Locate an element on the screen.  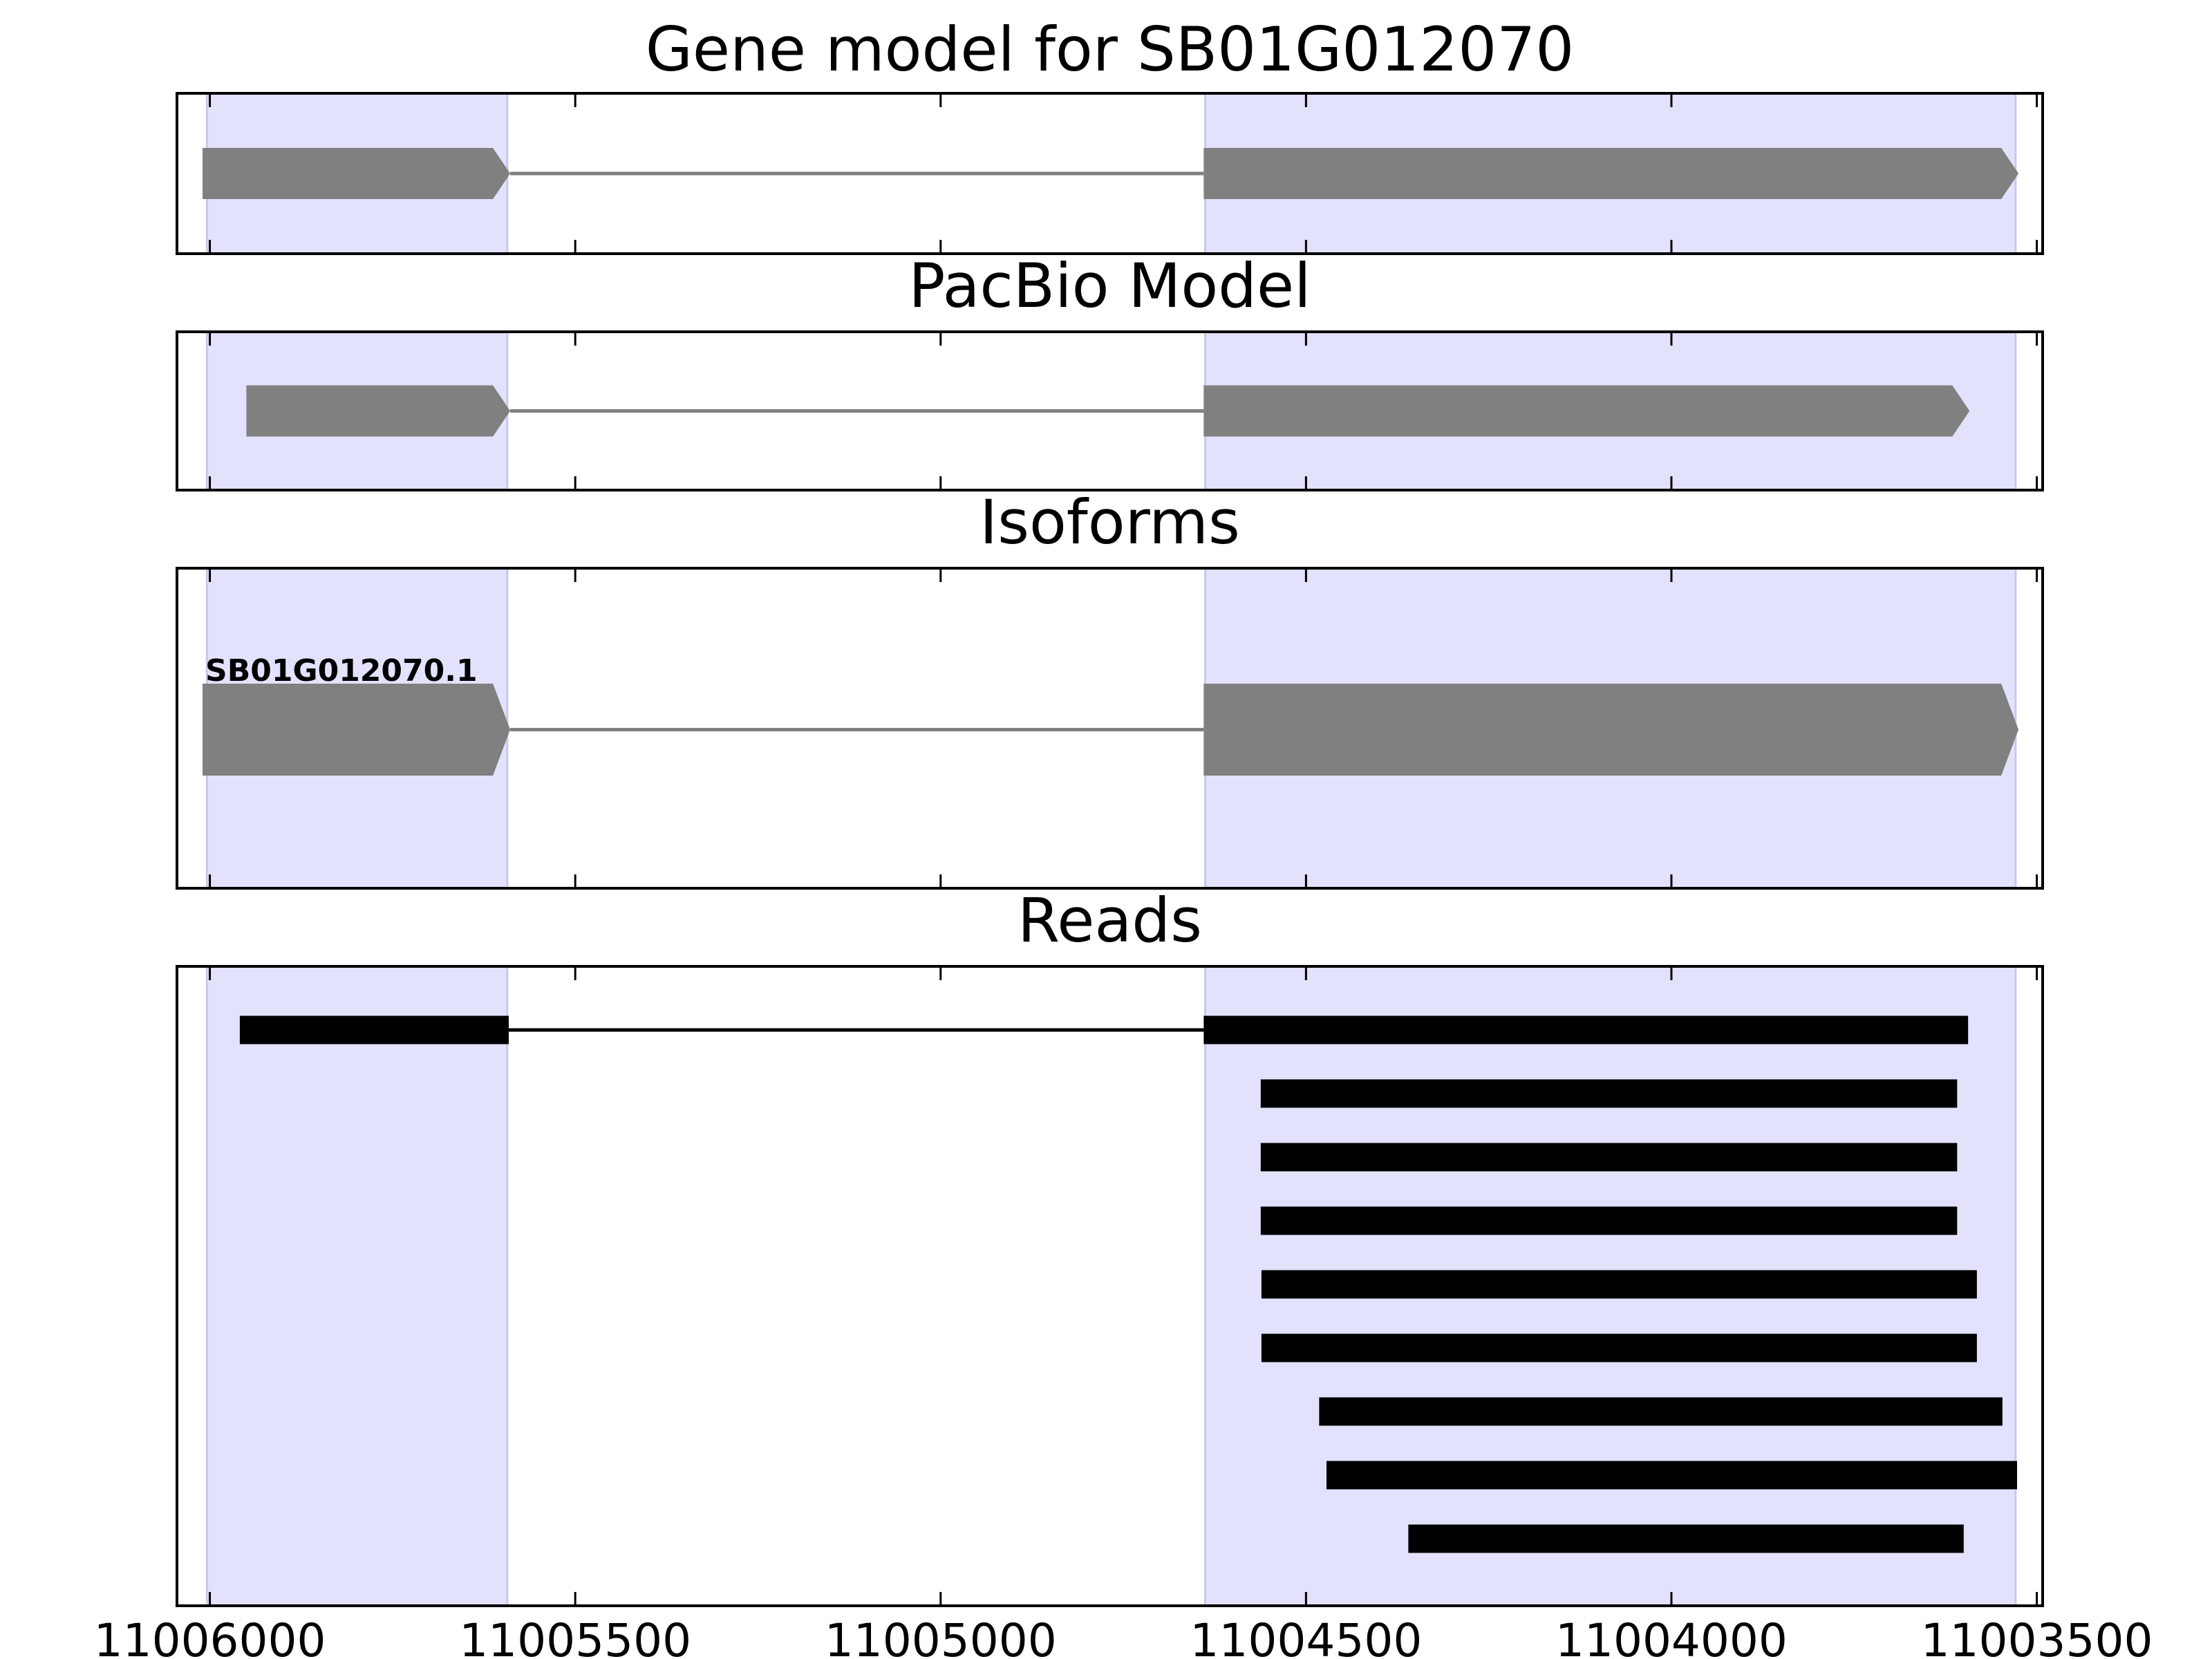
x-tick-label: 11005500 is located at coordinates (575, 1637).